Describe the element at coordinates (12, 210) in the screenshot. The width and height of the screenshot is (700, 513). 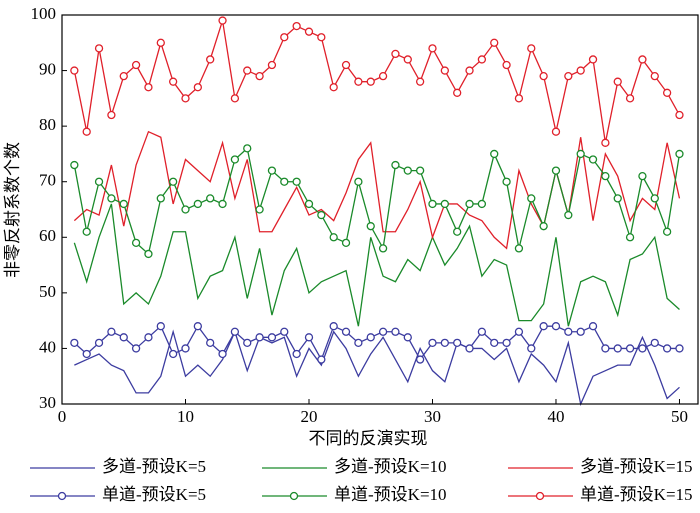
I see `y-axis-label: 非零反射系数个数` at that location.